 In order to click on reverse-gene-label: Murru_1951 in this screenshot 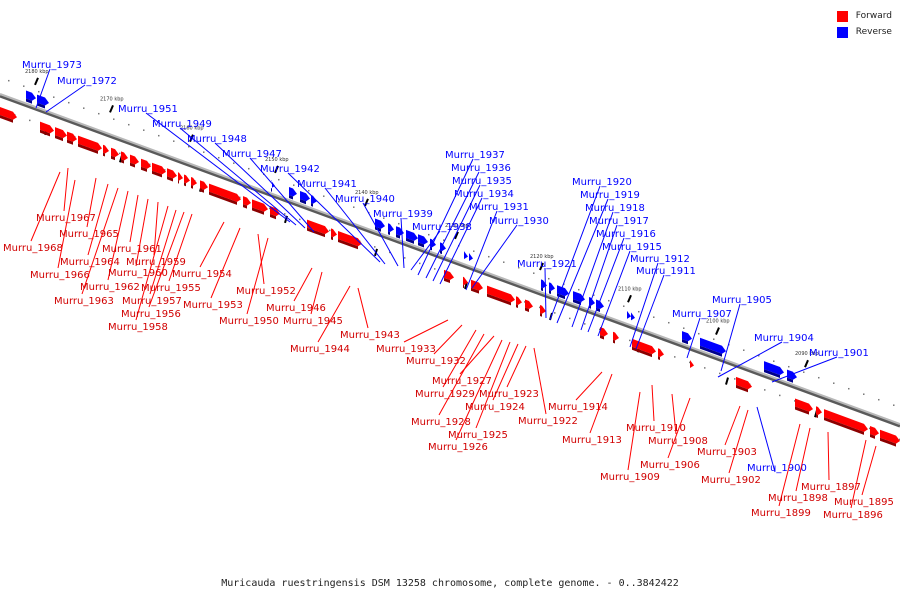, I will do `click(148, 109)`.